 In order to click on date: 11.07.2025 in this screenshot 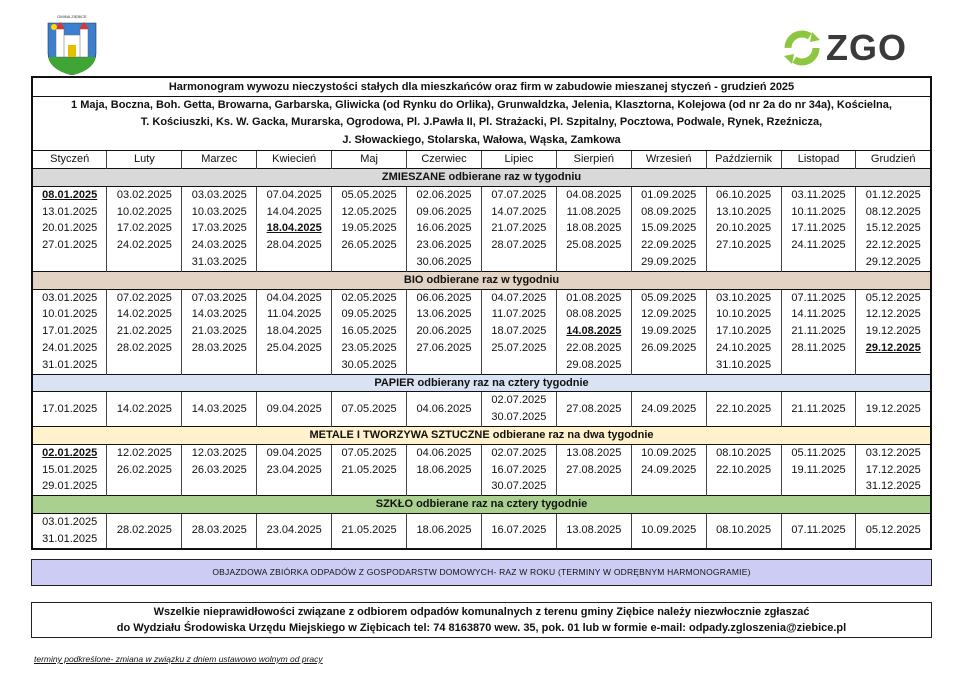, I will do `click(519, 314)`.